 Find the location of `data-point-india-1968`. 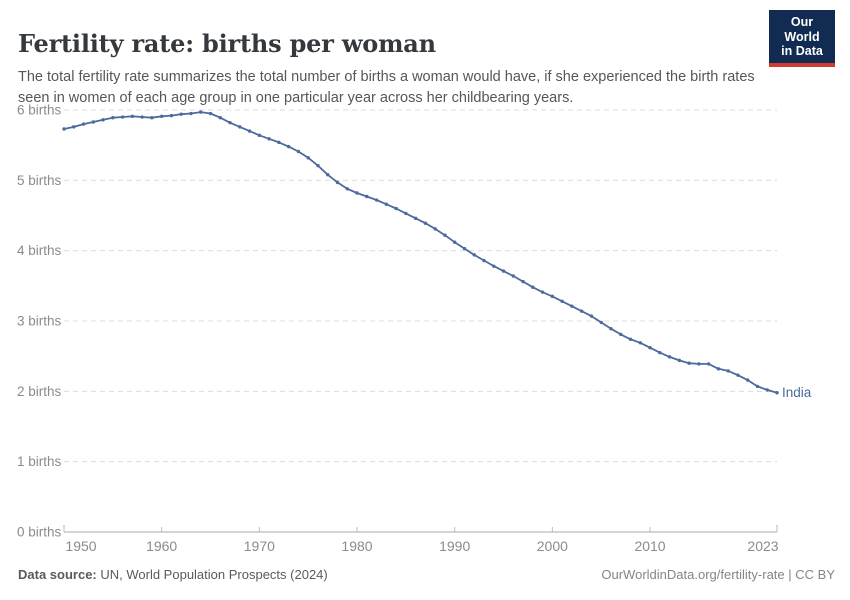

data-point-india-1968 is located at coordinates (240, 127).